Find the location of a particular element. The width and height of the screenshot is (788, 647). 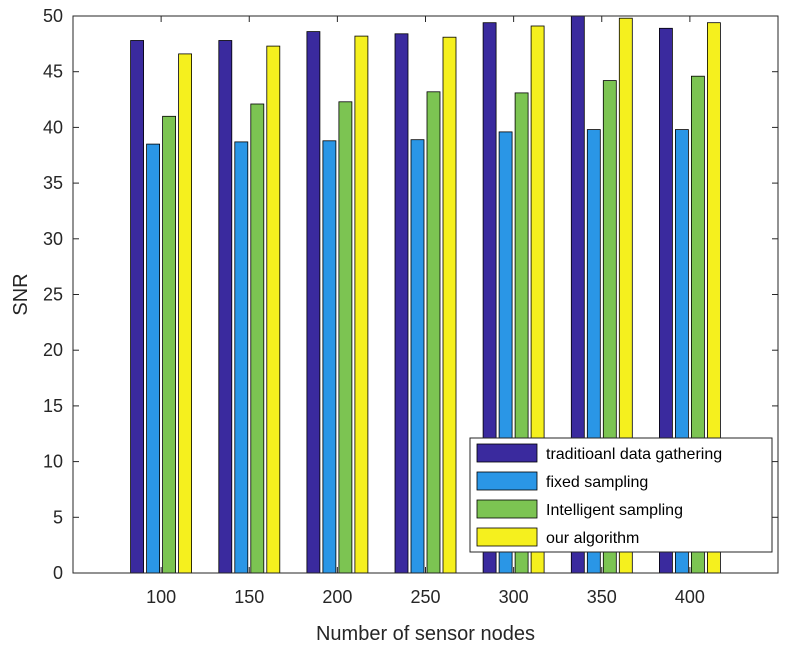

legend-label: traditioanl data gathering is located at coordinates (634, 454).